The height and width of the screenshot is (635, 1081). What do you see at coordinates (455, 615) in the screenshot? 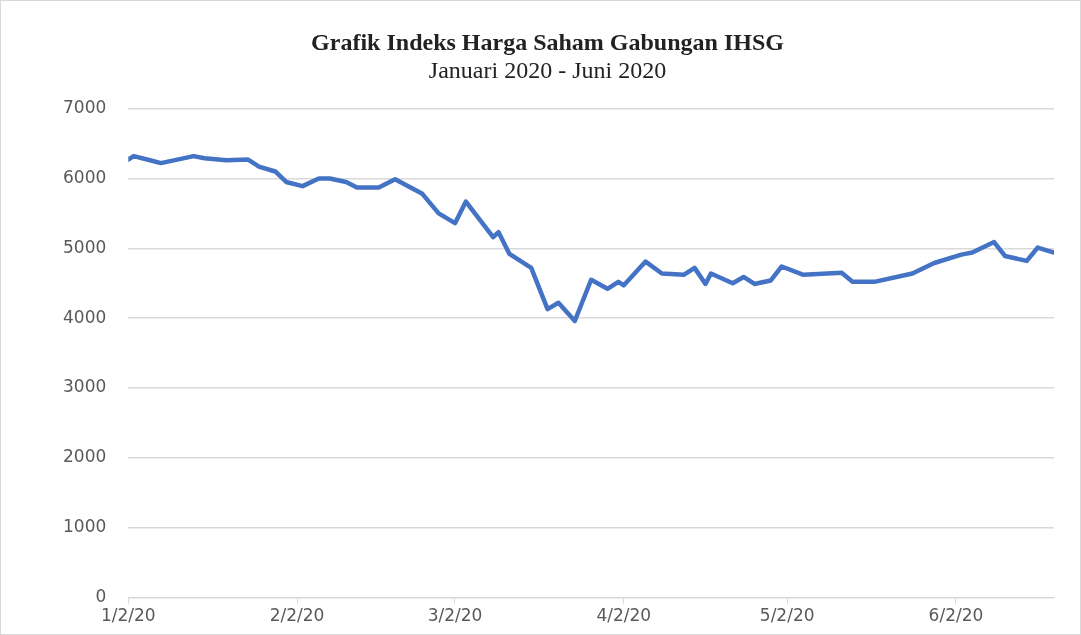
I see `x-tick-label: 3/2/20` at bounding box center [455, 615].